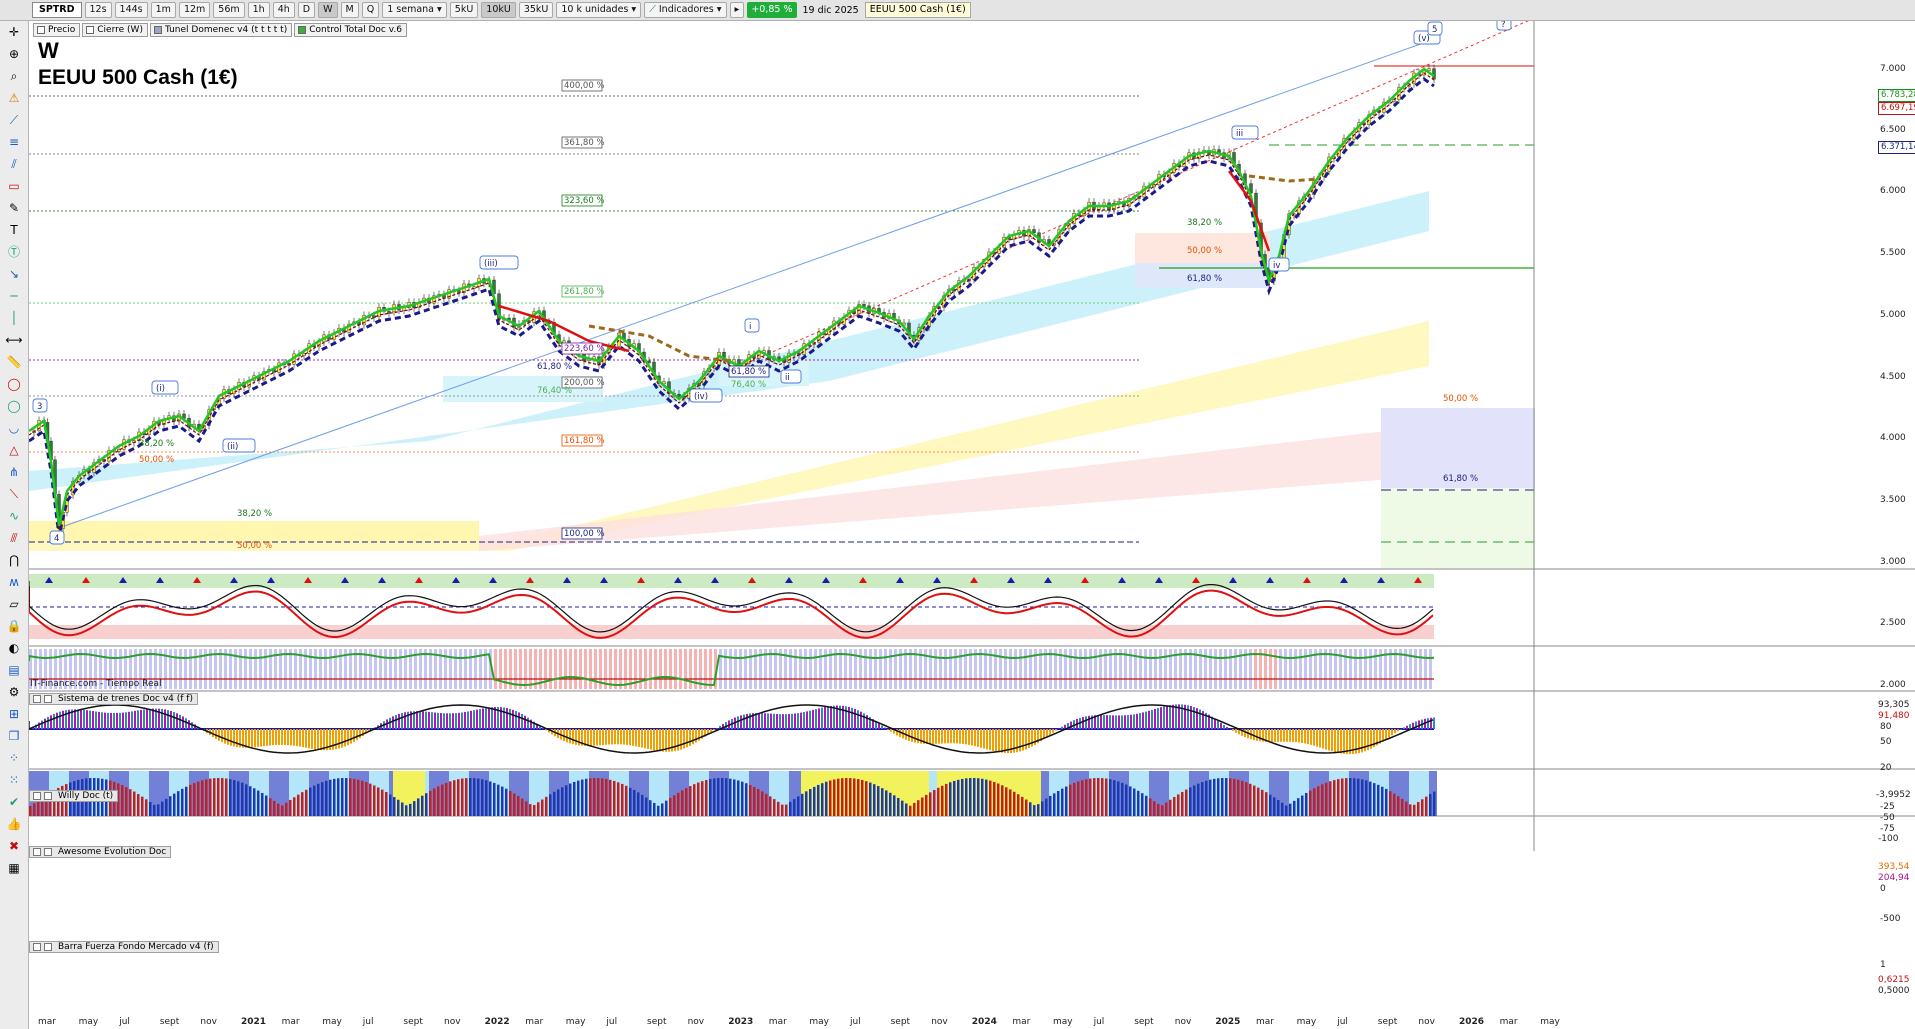 Image resolution: width=1915 pixels, height=1029 pixels. I want to click on template-icon: ⊞, so click(14, 714).